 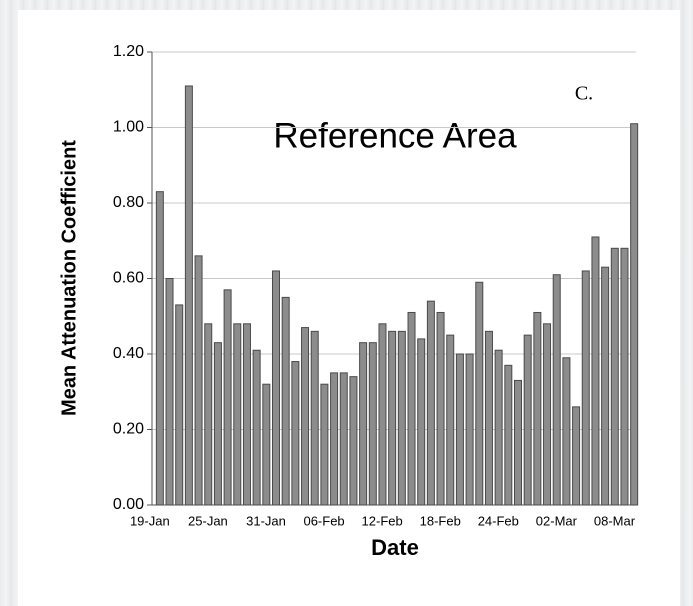 I want to click on y-axis-label: Mean Attenuation Coefficient, so click(x=69, y=278).